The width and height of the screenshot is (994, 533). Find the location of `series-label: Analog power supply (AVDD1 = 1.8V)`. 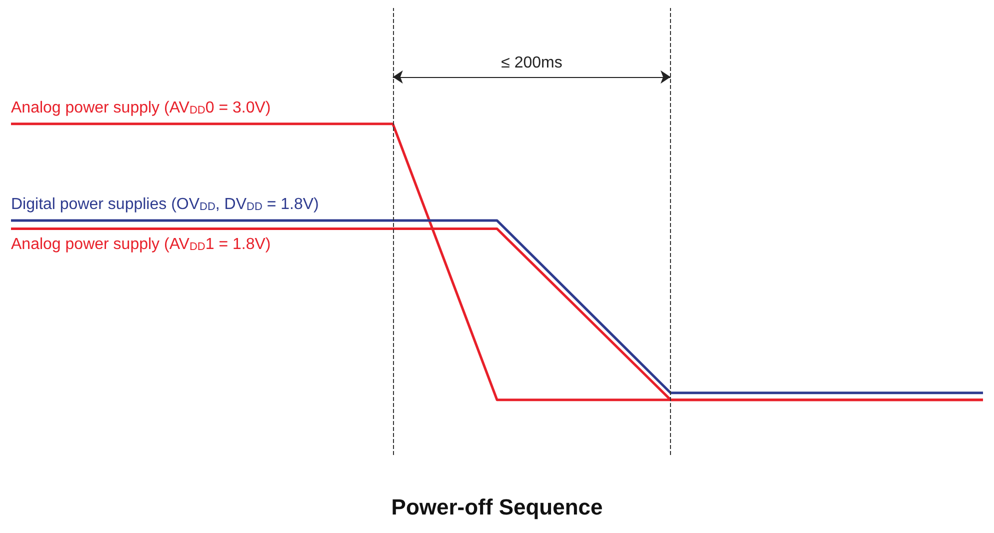

series-label: Analog power supply (AVDD1 = 1.8V) is located at coordinates (141, 245).